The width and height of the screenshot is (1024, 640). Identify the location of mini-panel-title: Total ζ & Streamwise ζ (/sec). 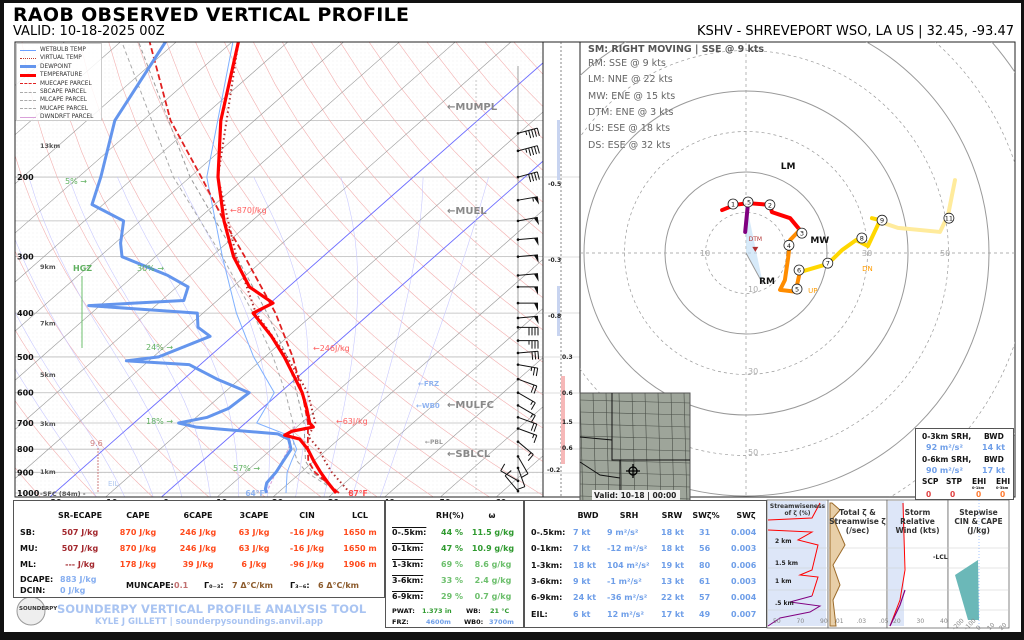
(857, 521).